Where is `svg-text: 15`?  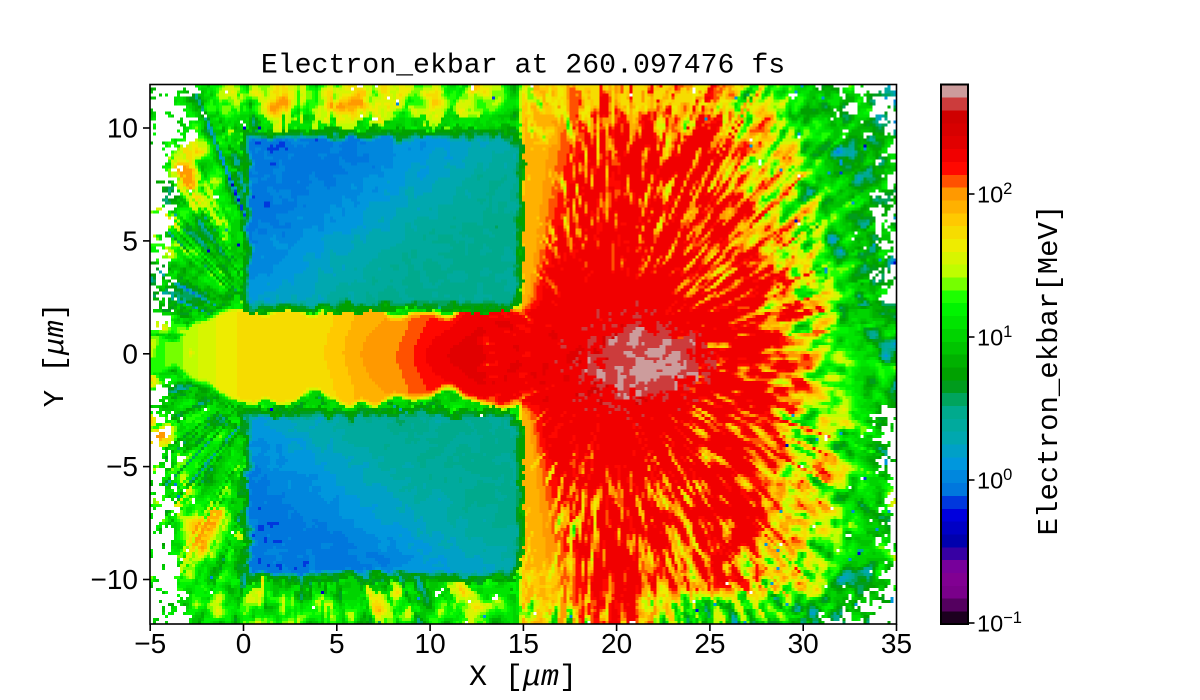
svg-text: 15 is located at coordinates (523, 643).